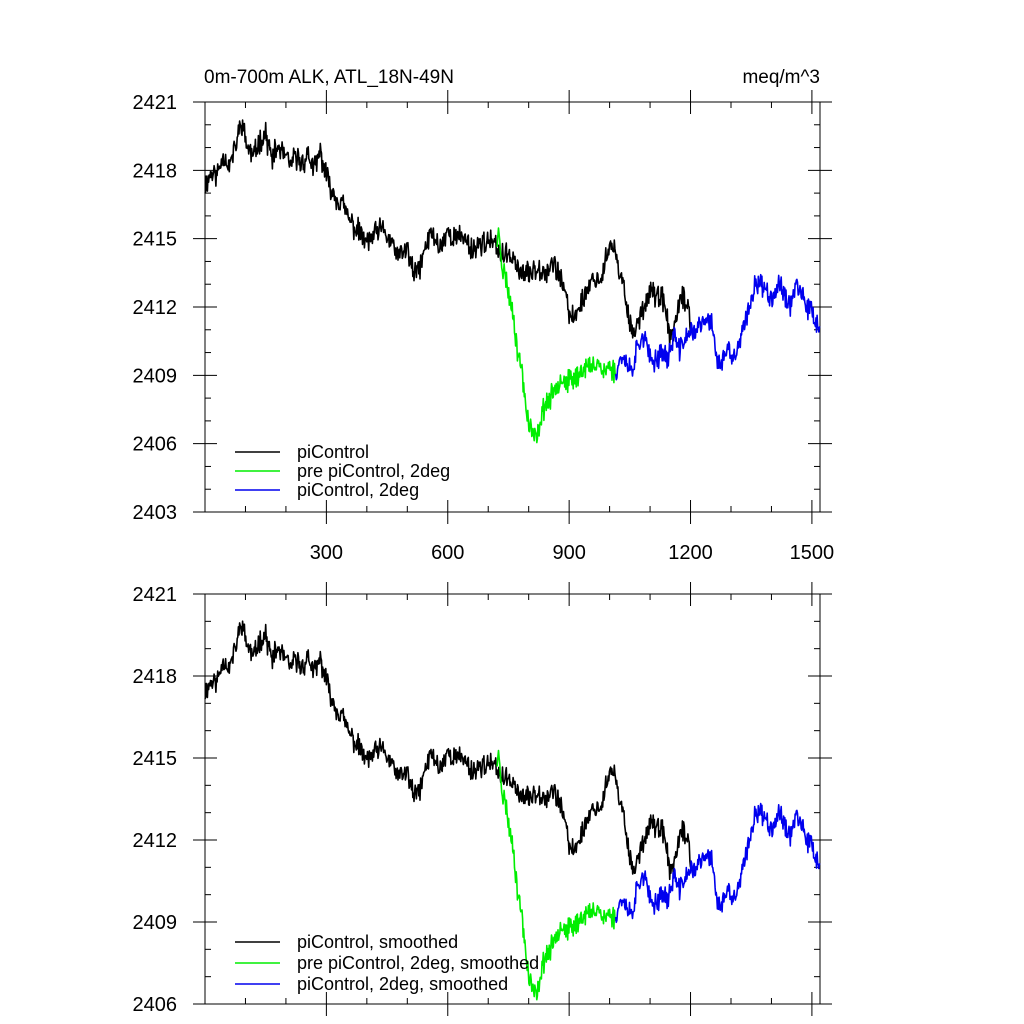  I want to click on x-tick-label: 300, so click(326, 553).